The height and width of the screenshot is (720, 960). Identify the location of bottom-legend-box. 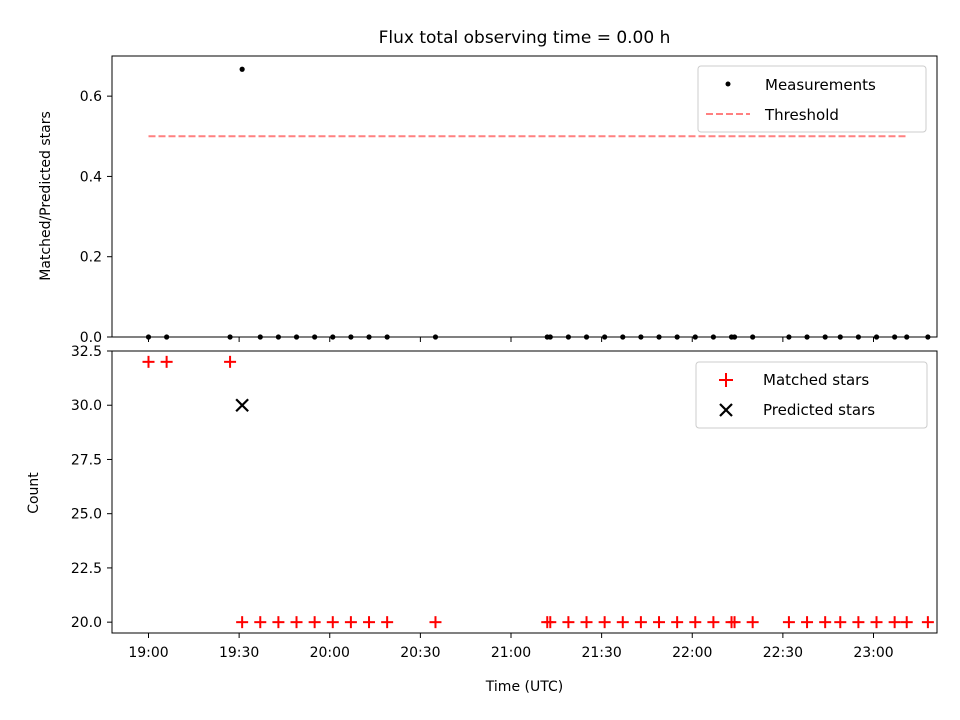
(811, 395).